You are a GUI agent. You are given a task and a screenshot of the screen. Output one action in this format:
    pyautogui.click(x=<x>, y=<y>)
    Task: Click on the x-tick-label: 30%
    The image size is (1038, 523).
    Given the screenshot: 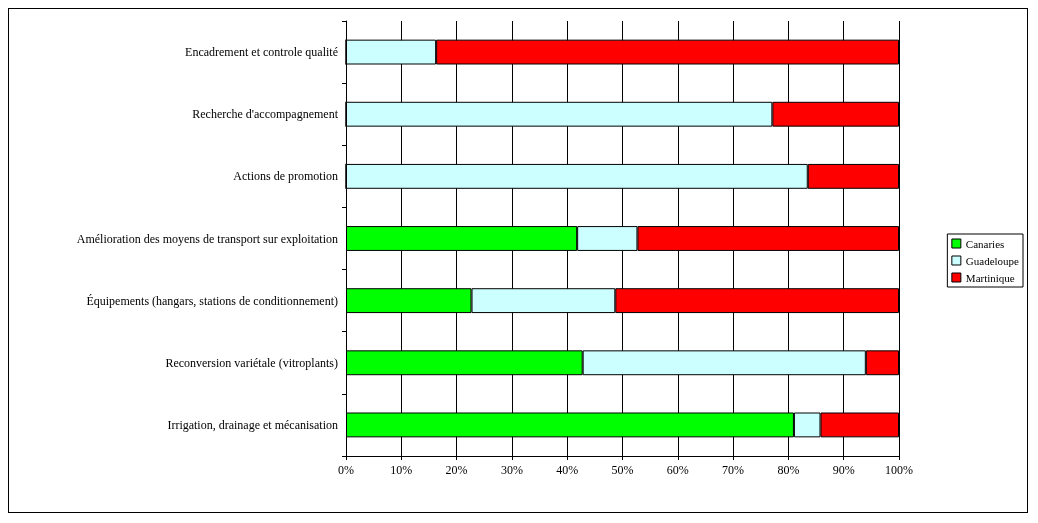 What is the action you would take?
    pyautogui.click(x=511, y=470)
    